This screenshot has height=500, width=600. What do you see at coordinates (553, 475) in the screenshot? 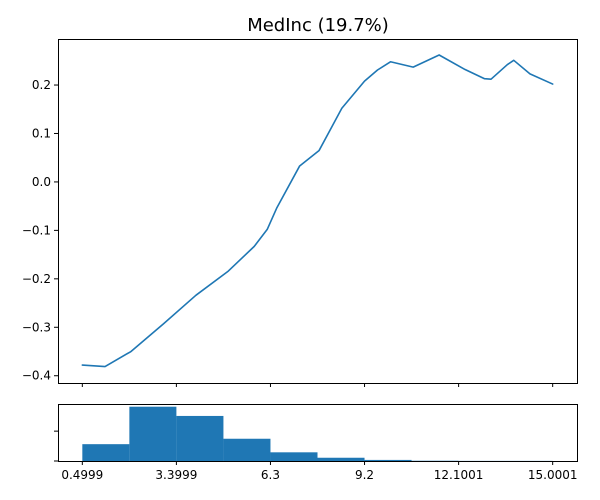
I see `x-tick-label: 15.0001` at bounding box center [553, 475].